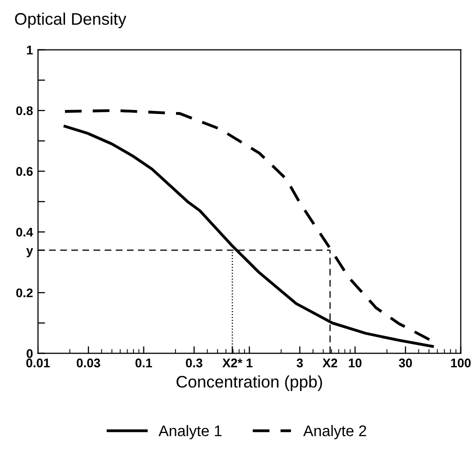 The height and width of the screenshot is (453, 475). I want to click on y-tick-label: 0, so click(29, 353).